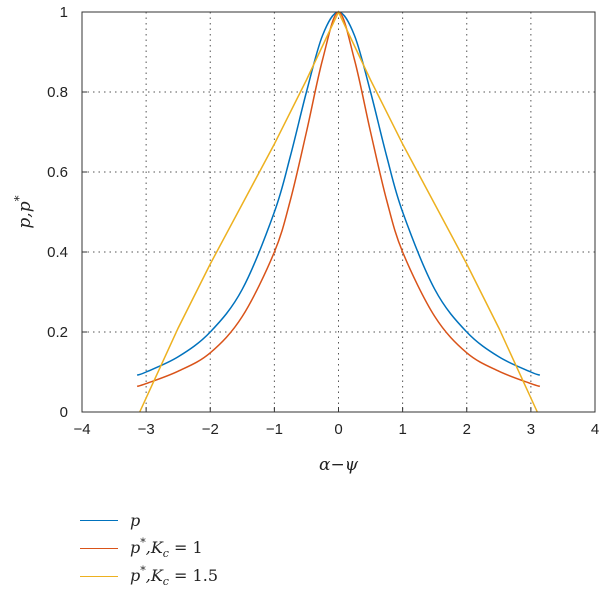 The image size is (600, 590). I want to click on legend: p p*,Kc = 1 p*,Kc = 1.5, so click(149, 548).